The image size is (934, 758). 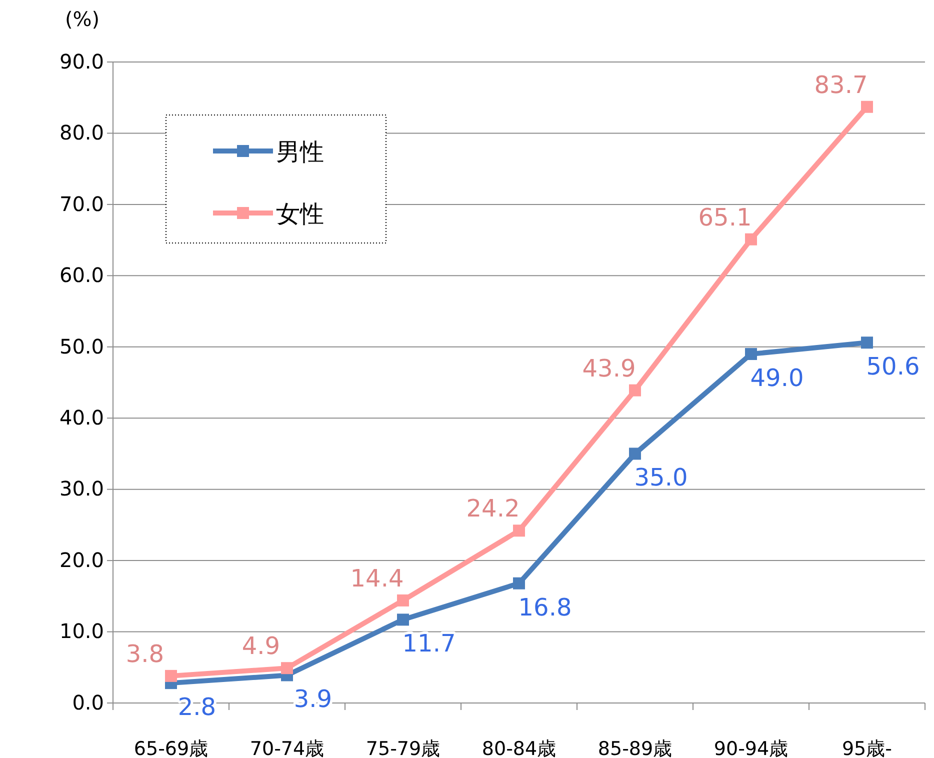 What do you see at coordinates (81, 631) in the screenshot?
I see `y-tick-label: 10.0` at bounding box center [81, 631].